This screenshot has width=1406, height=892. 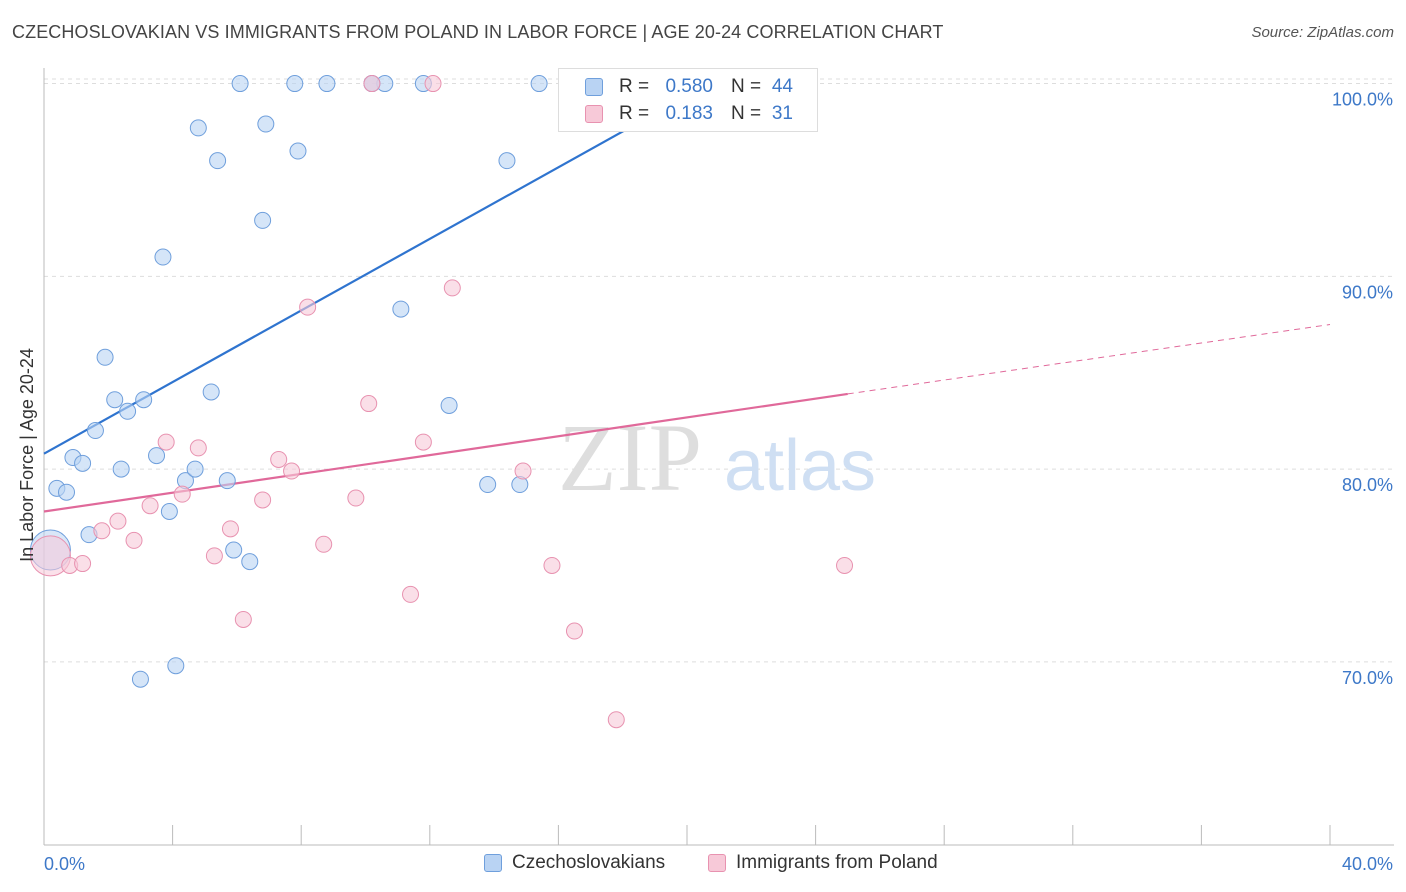 I want to click on stats-row-immigrants-poland: R = 0.183 N = 31, so click(x=688, y=114).